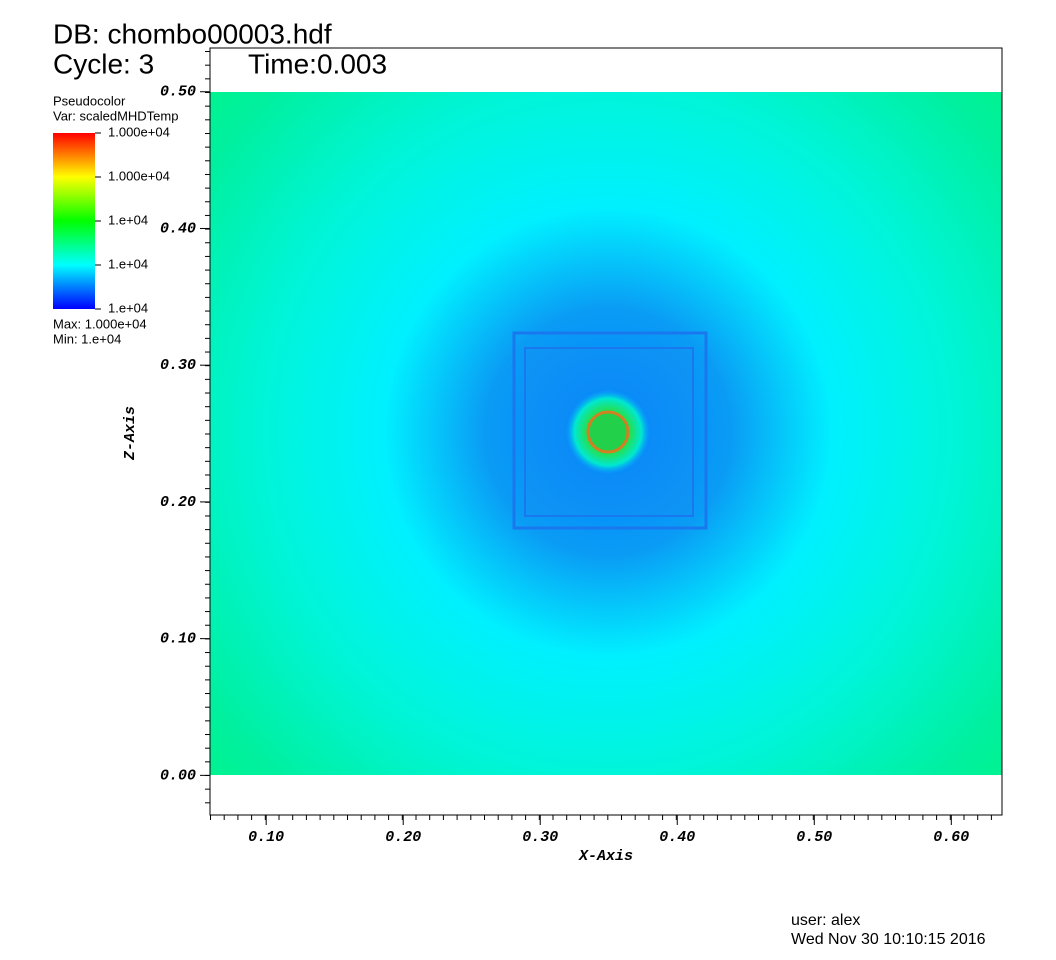 This screenshot has width=1056, height=960. Describe the element at coordinates (178, 639) in the screenshot. I see `y-tick-label: 0.10` at that location.